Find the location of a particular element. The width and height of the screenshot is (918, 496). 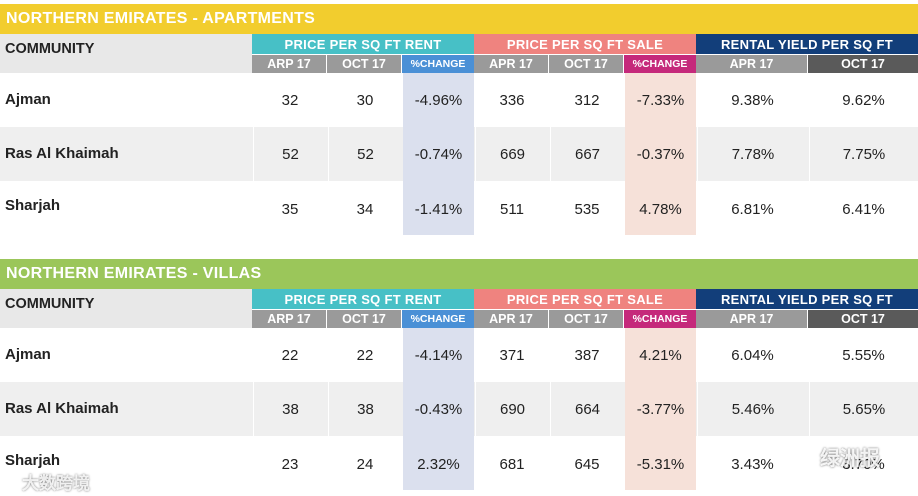

cell-sale-change: -0.37% is located at coordinates (660, 154).